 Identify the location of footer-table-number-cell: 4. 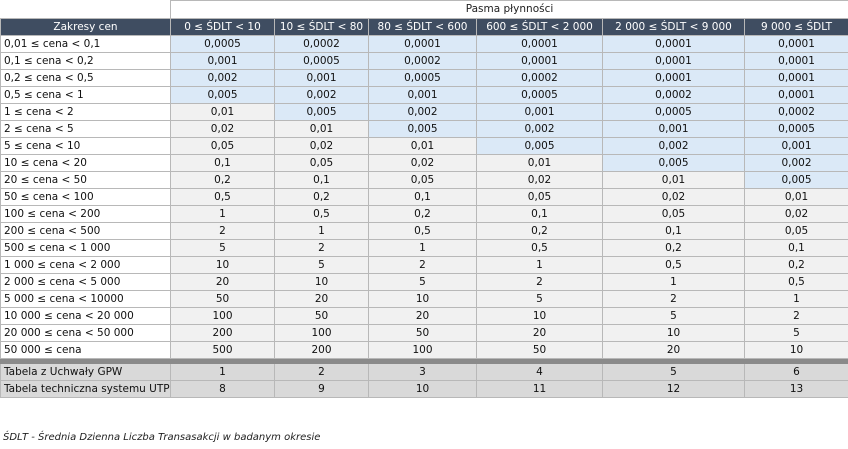
(539, 372).